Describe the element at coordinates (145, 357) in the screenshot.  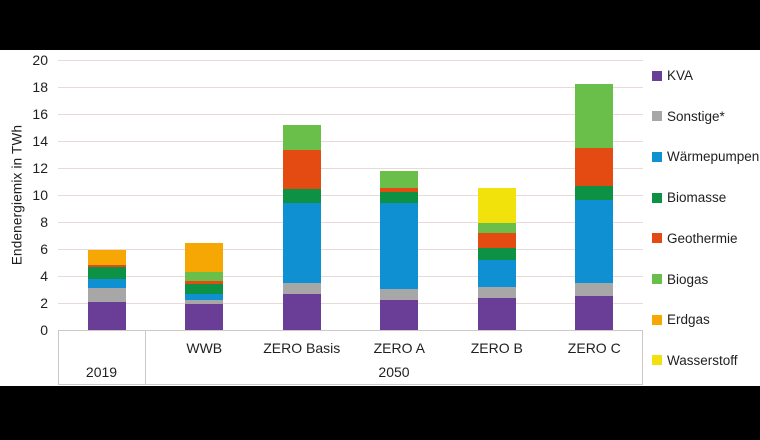
I see `x-axis-group-divider` at that location.